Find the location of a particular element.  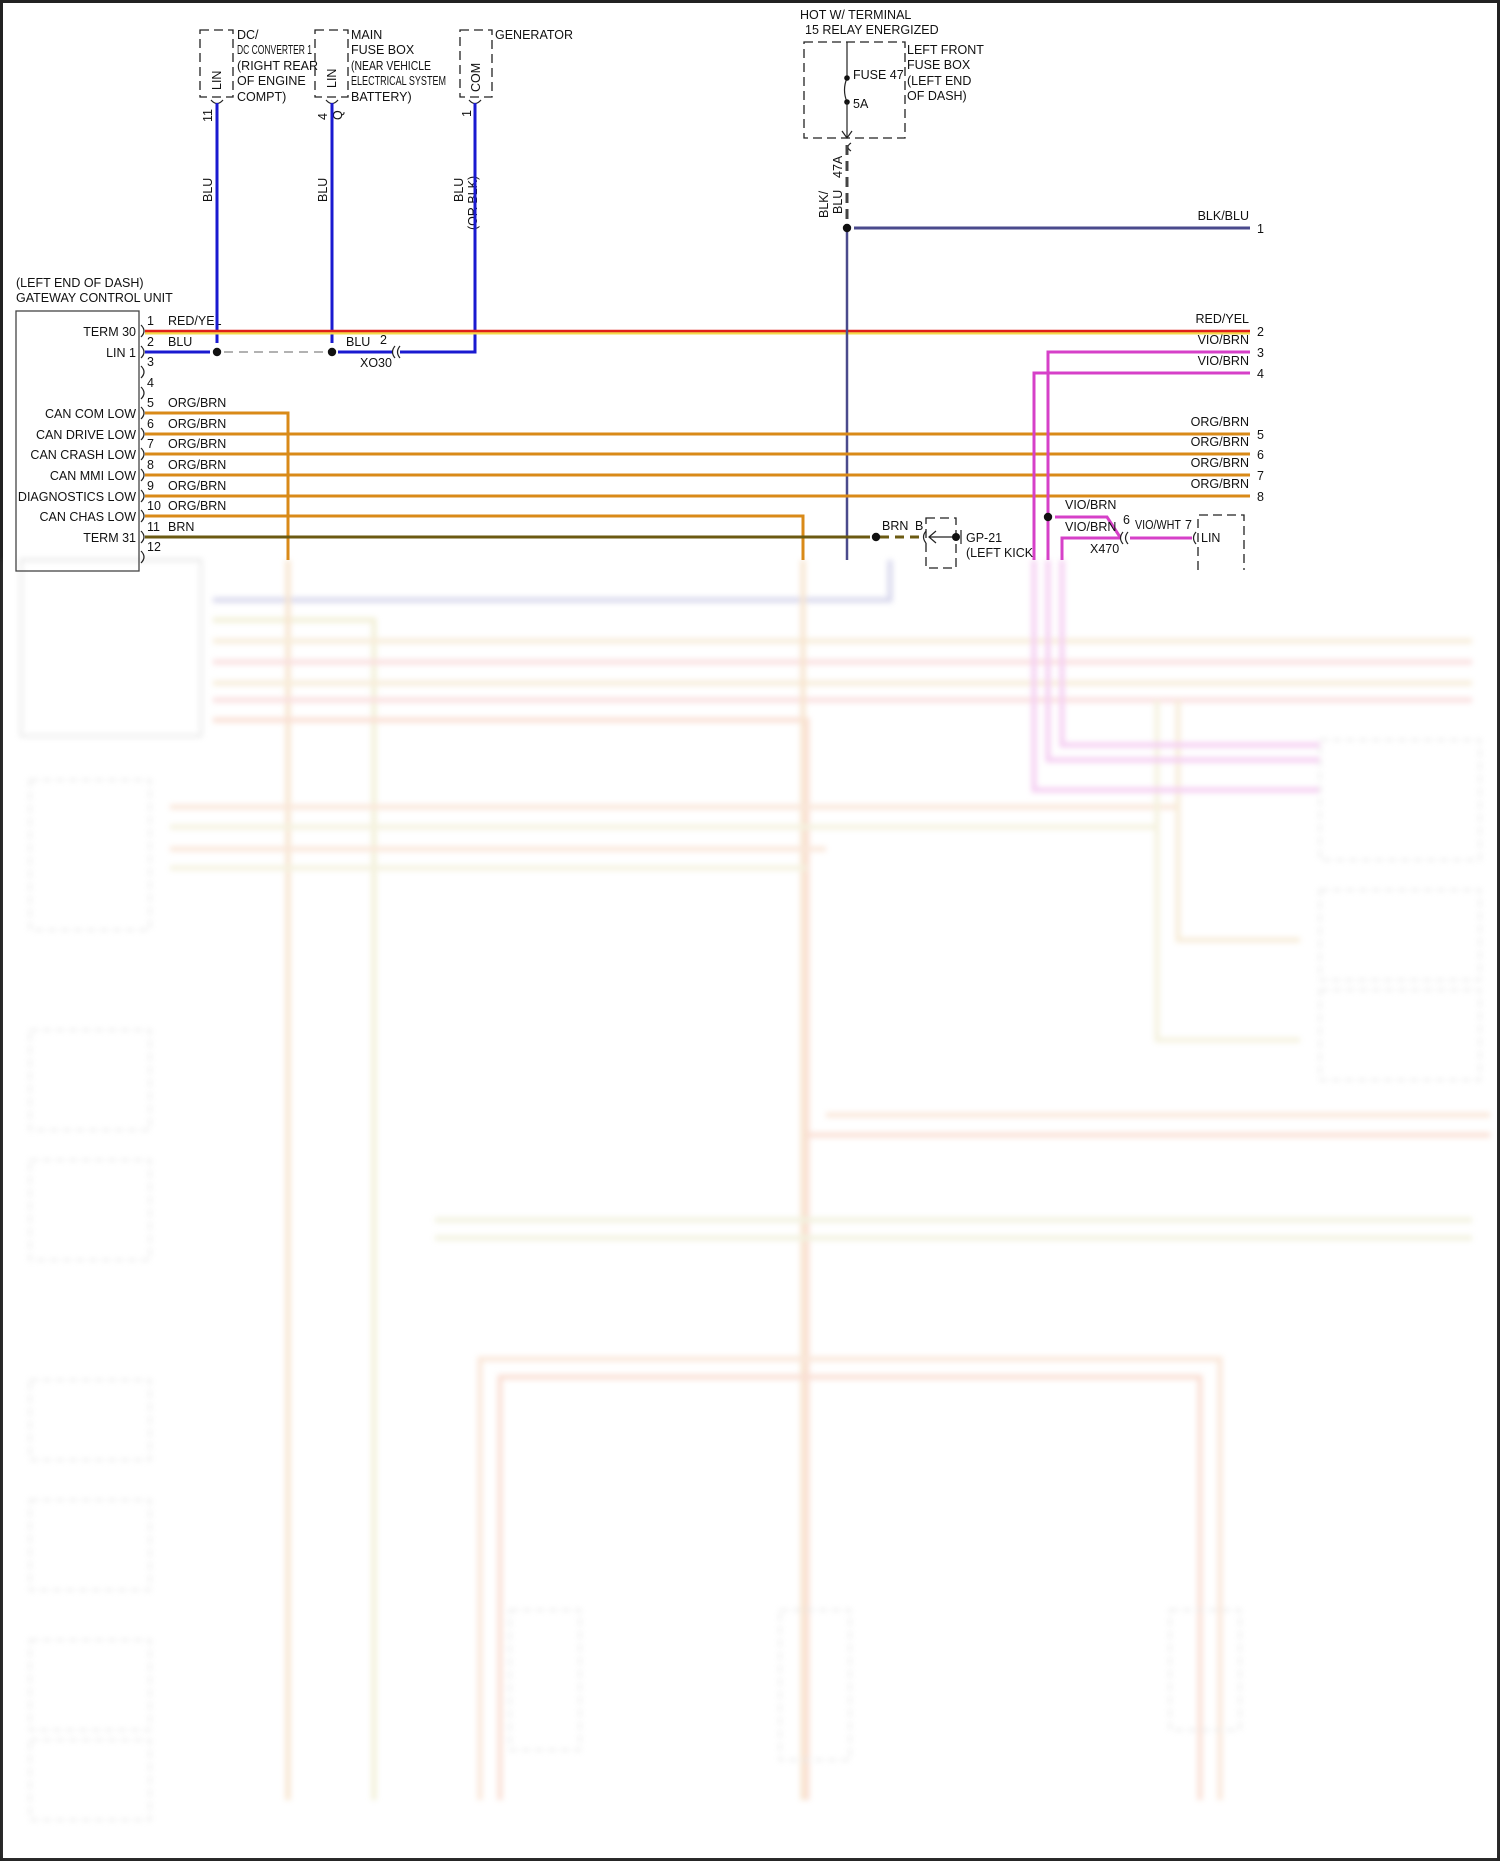

label: ELECTRICAL SYSTEM is located at coordinates (398, 81).